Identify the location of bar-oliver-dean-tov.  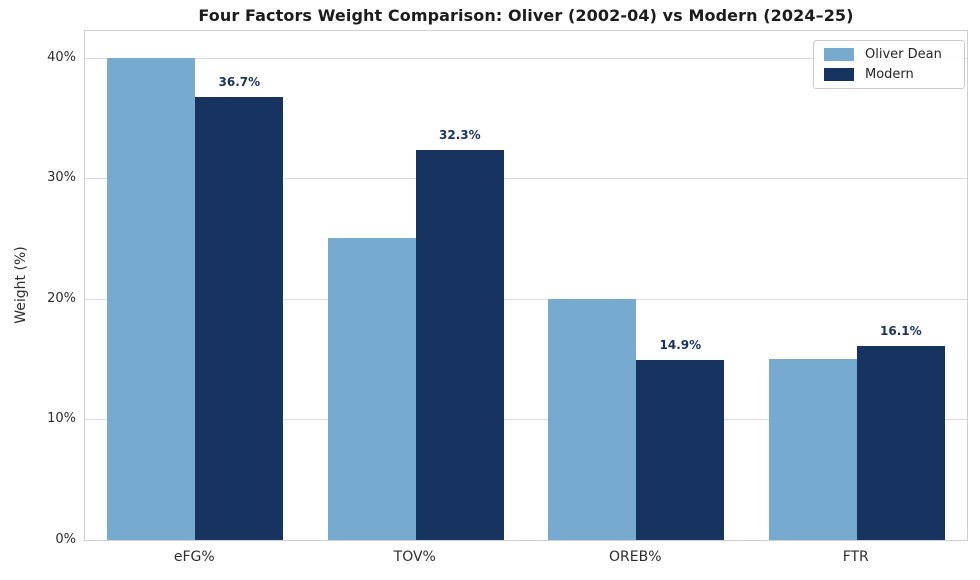
(371, 389).